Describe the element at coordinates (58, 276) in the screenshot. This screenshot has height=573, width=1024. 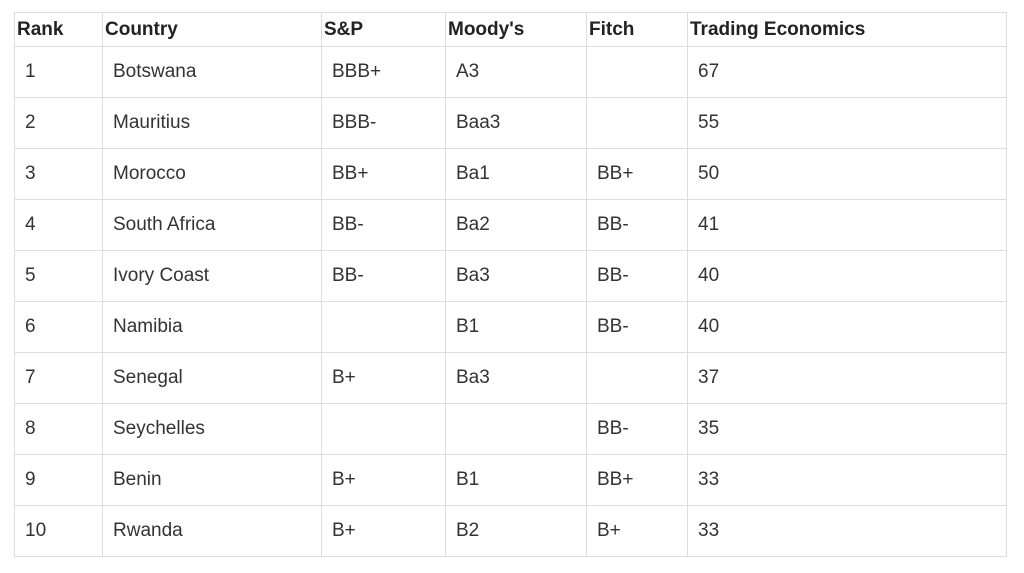
I see `cell-rank: 5` at that location.